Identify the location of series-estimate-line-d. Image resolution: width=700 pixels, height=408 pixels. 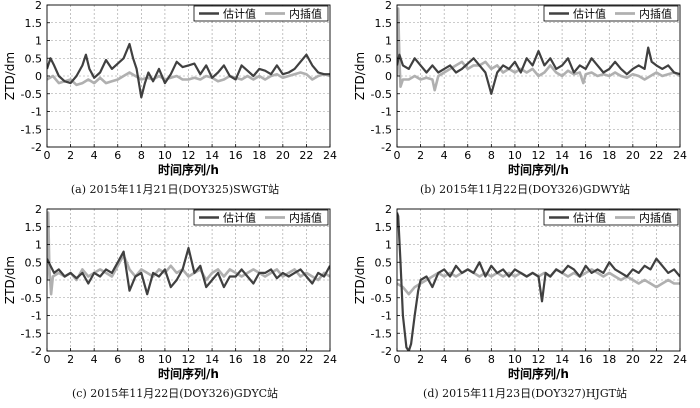
(538, 281).